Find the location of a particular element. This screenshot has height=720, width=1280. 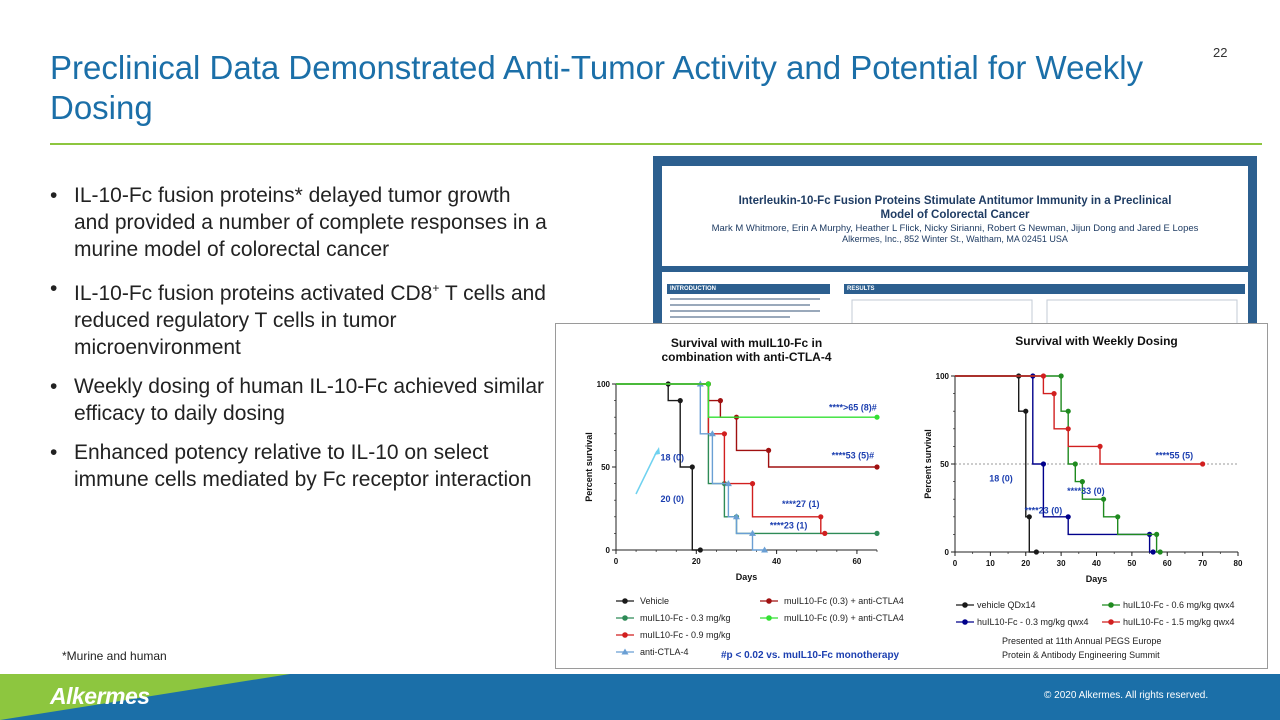

x-tick-label: 30 is located at coordinates (1061, 563).